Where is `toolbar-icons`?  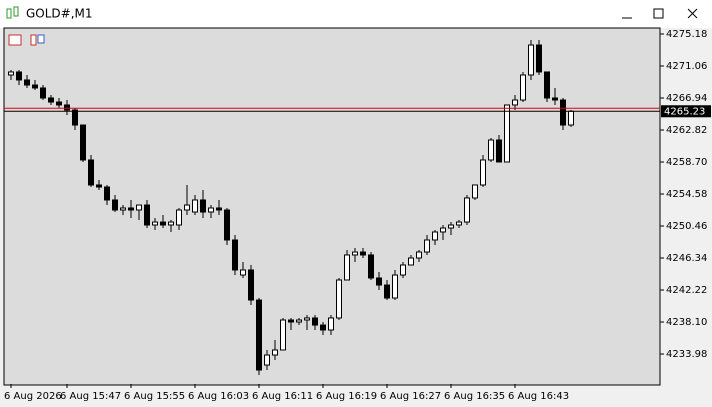
toolbar-icons is located at coordinates (26, 40).